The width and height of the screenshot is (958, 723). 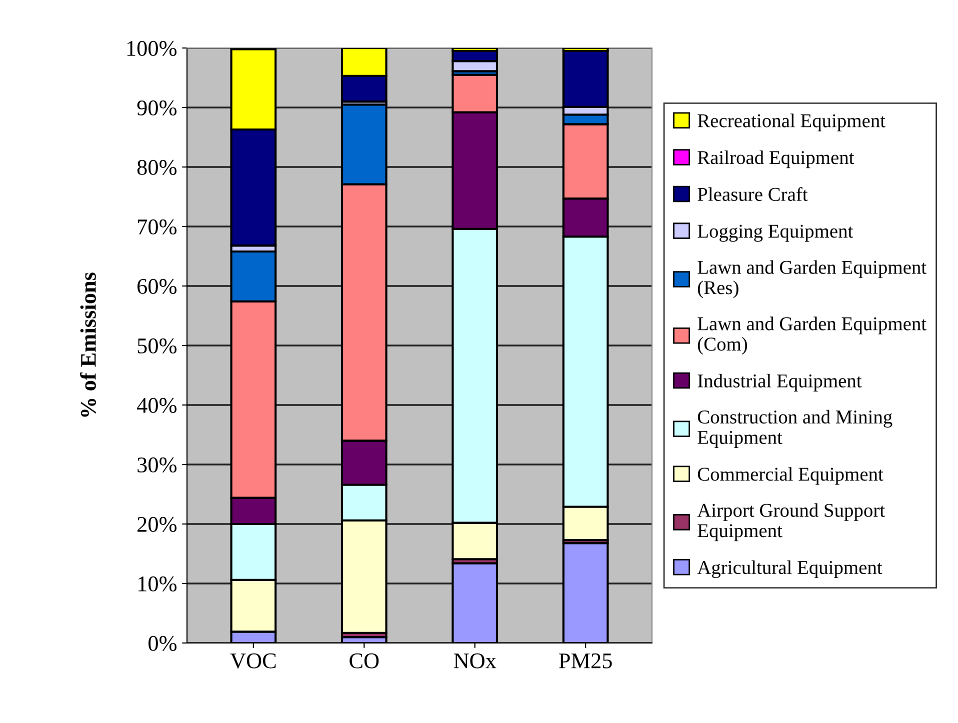 What do you see at coordinates (795, 429) in the screenshot?
I see `legend-label: Construction and Mining Equipment` at bounding box center [795, 429].